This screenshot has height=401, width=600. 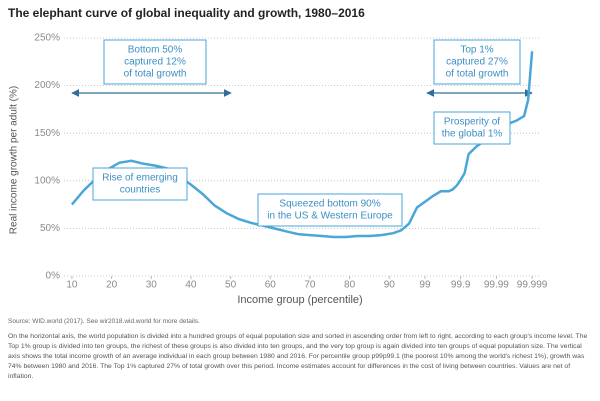 I want to click on x-tick-label: 90, so click(x=390, y=285).